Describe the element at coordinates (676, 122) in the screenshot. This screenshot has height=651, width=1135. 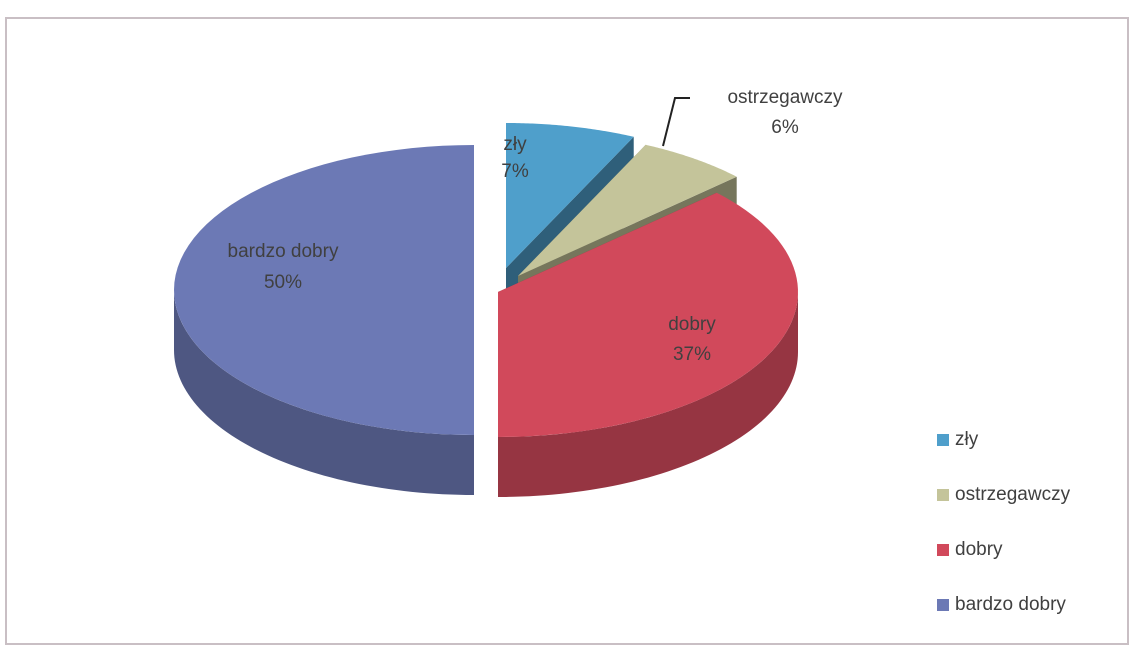
I see `leader-line` at that location.